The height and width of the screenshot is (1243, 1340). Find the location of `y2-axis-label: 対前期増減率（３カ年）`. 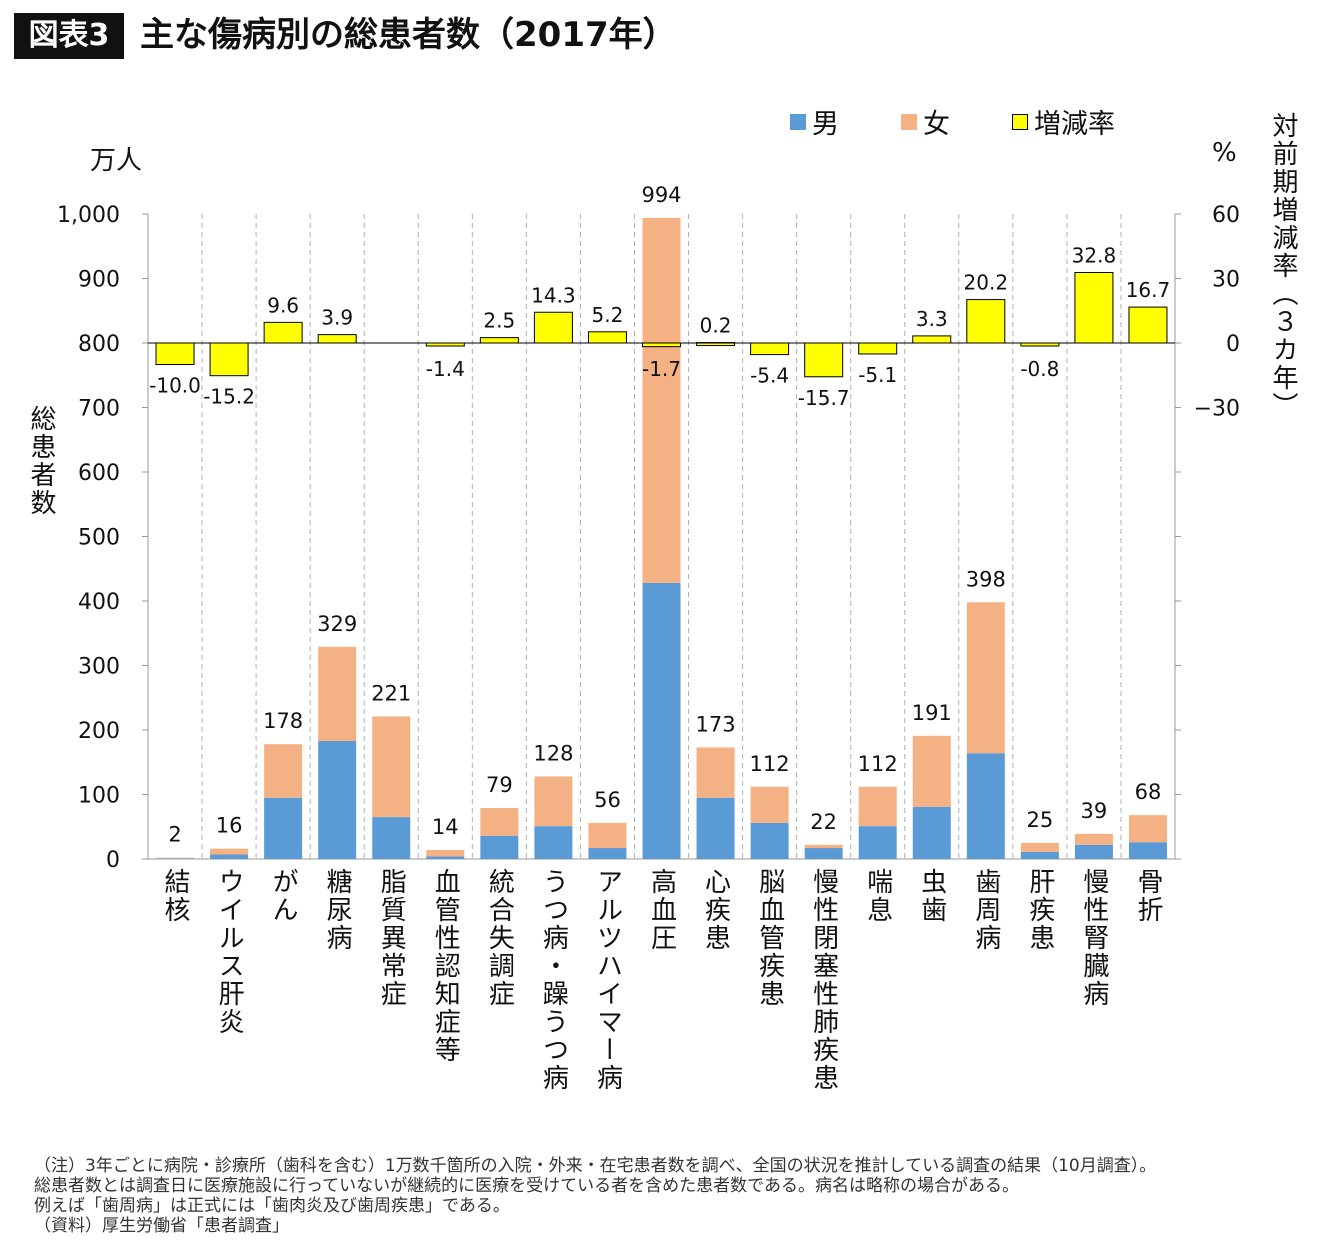

y2-axis-label: 対前期増減率（３カ年） is located at coordinates (1283, 266).